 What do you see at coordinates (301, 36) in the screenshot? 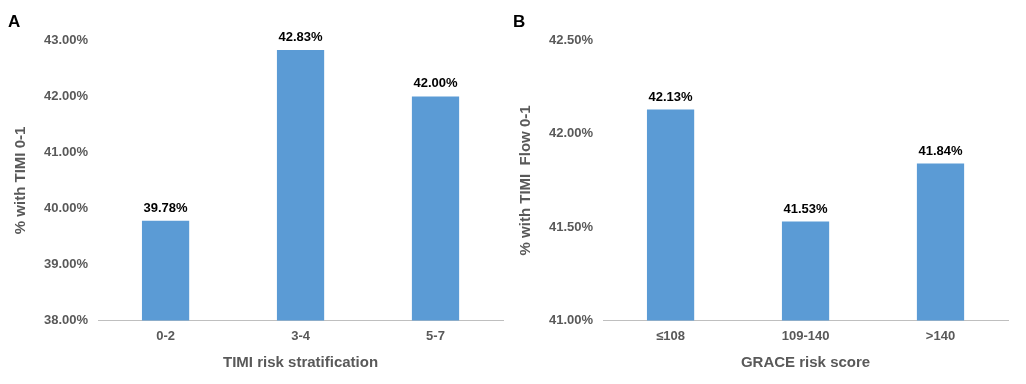
I see `data-label: 42.83%` at bounding box center [301, 36].